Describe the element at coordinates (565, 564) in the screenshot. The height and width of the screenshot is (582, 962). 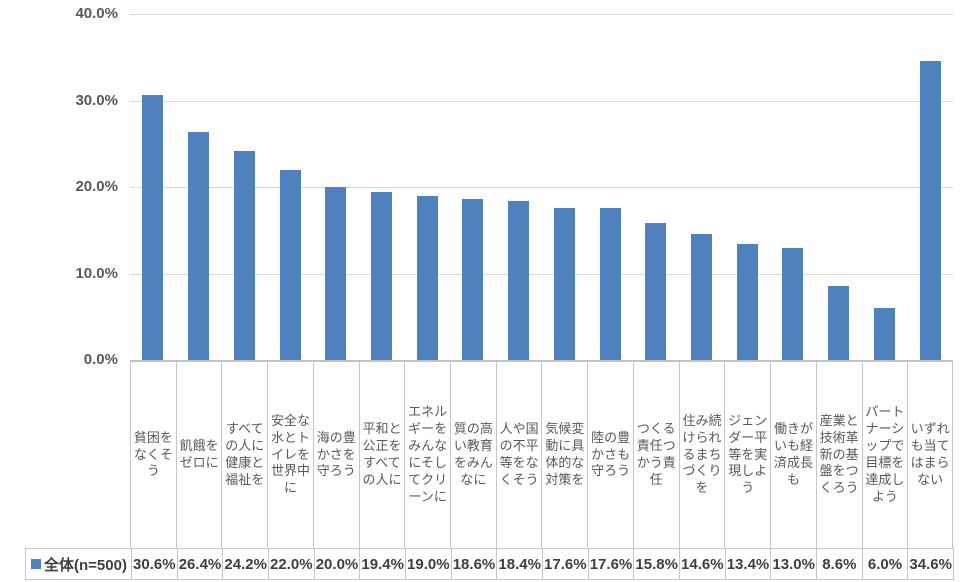
I see `value-cell-10: 17.6%` at that location.